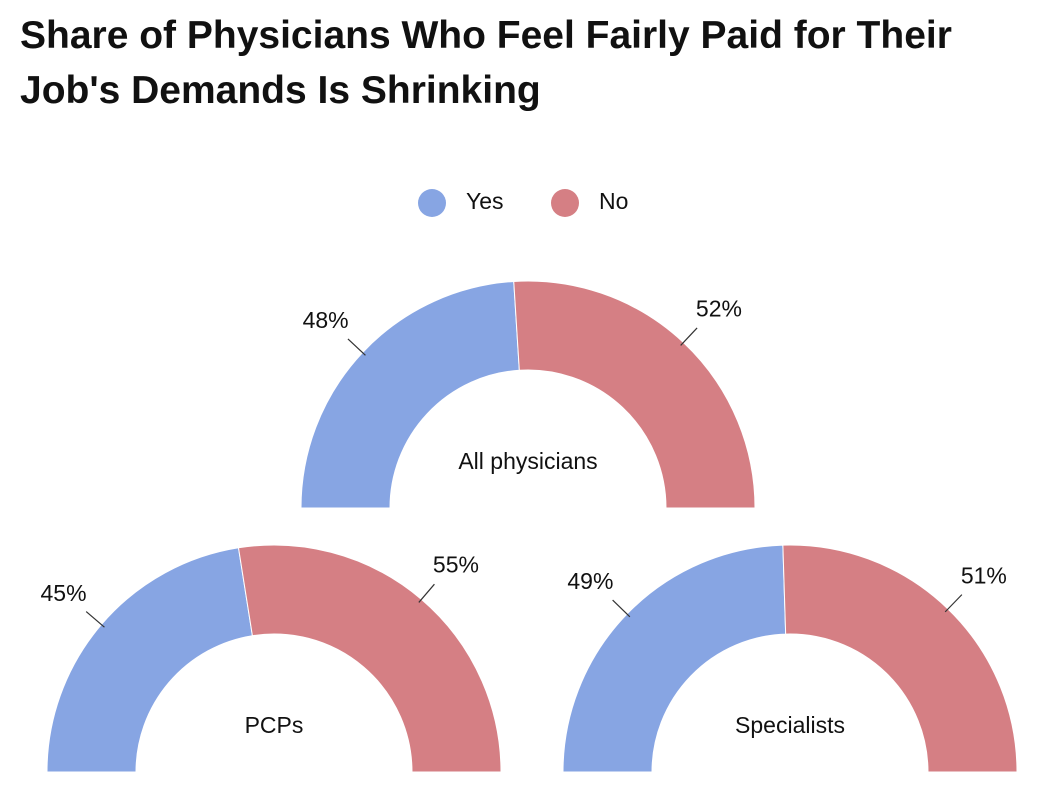 This screenshot has width=1046, height=786. What do you see at coordinates (485, 201) in the screenshot?
I see `legend-label: Yes` at bounding box center [485, 201].